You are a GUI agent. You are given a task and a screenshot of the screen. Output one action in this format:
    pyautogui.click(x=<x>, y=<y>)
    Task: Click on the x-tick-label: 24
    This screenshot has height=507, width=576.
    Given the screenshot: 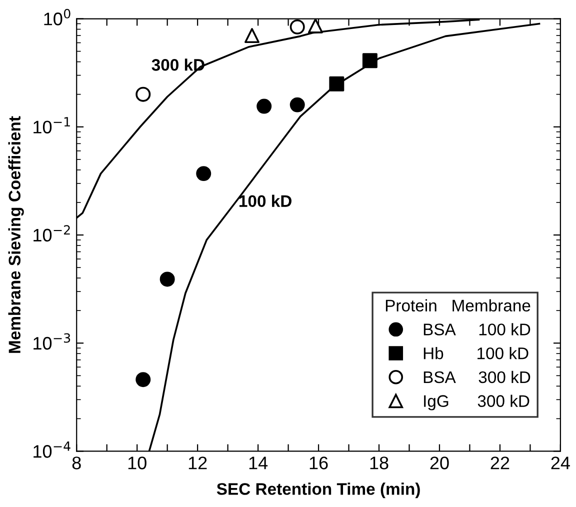 What is the action you would take?
    pyautogui.click(x=560, y=463)
    